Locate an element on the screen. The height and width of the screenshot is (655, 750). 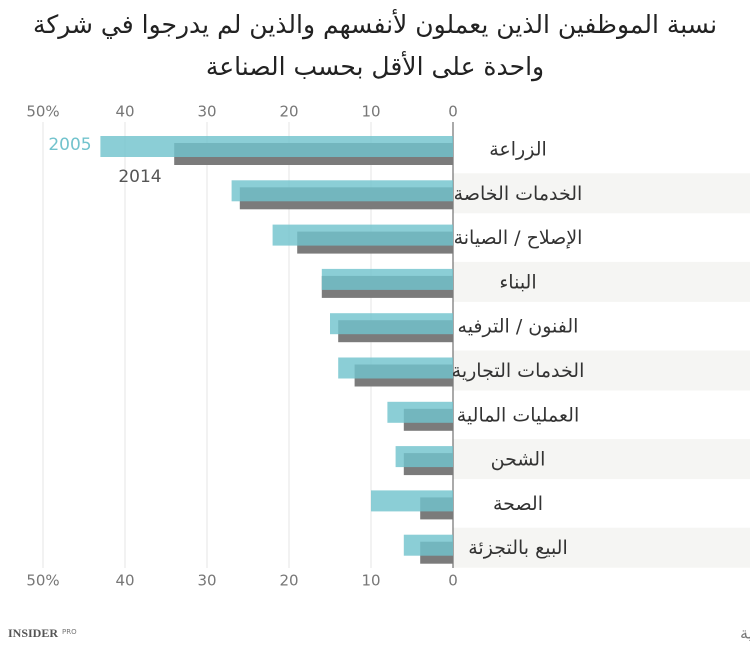
category-label: العمليات المالية is located at coordinates (518, 415).